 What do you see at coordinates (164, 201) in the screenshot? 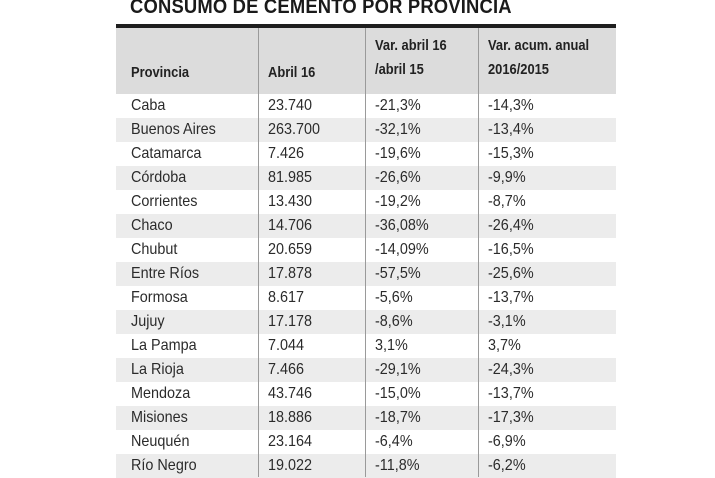
I see `cell-provincia: Corrientes` at bounding box center [164, 201].